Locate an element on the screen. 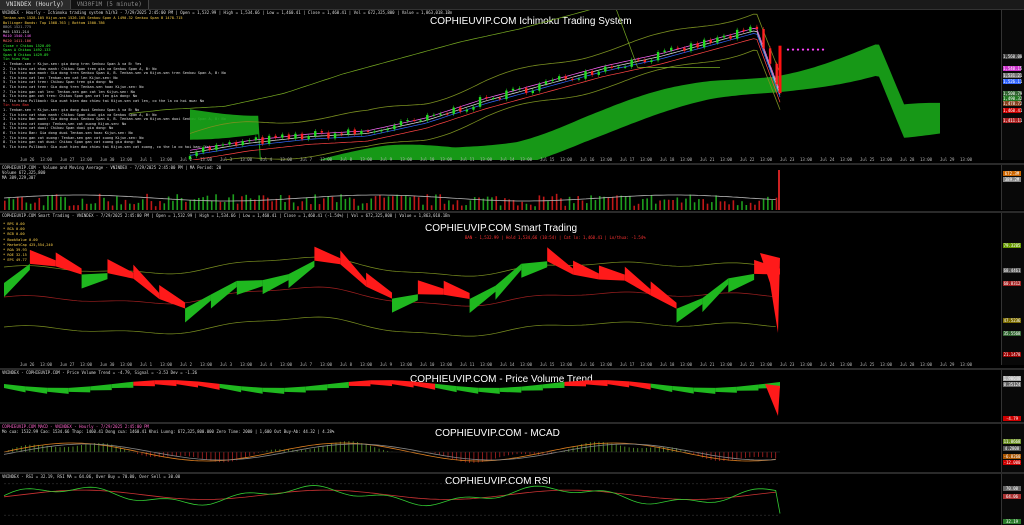 The width and height of the screenshot is (1024, 525). pvt-watermark: COPHIEUVIP.COM - Price Volume Trend is located at coordinates (501, 379).